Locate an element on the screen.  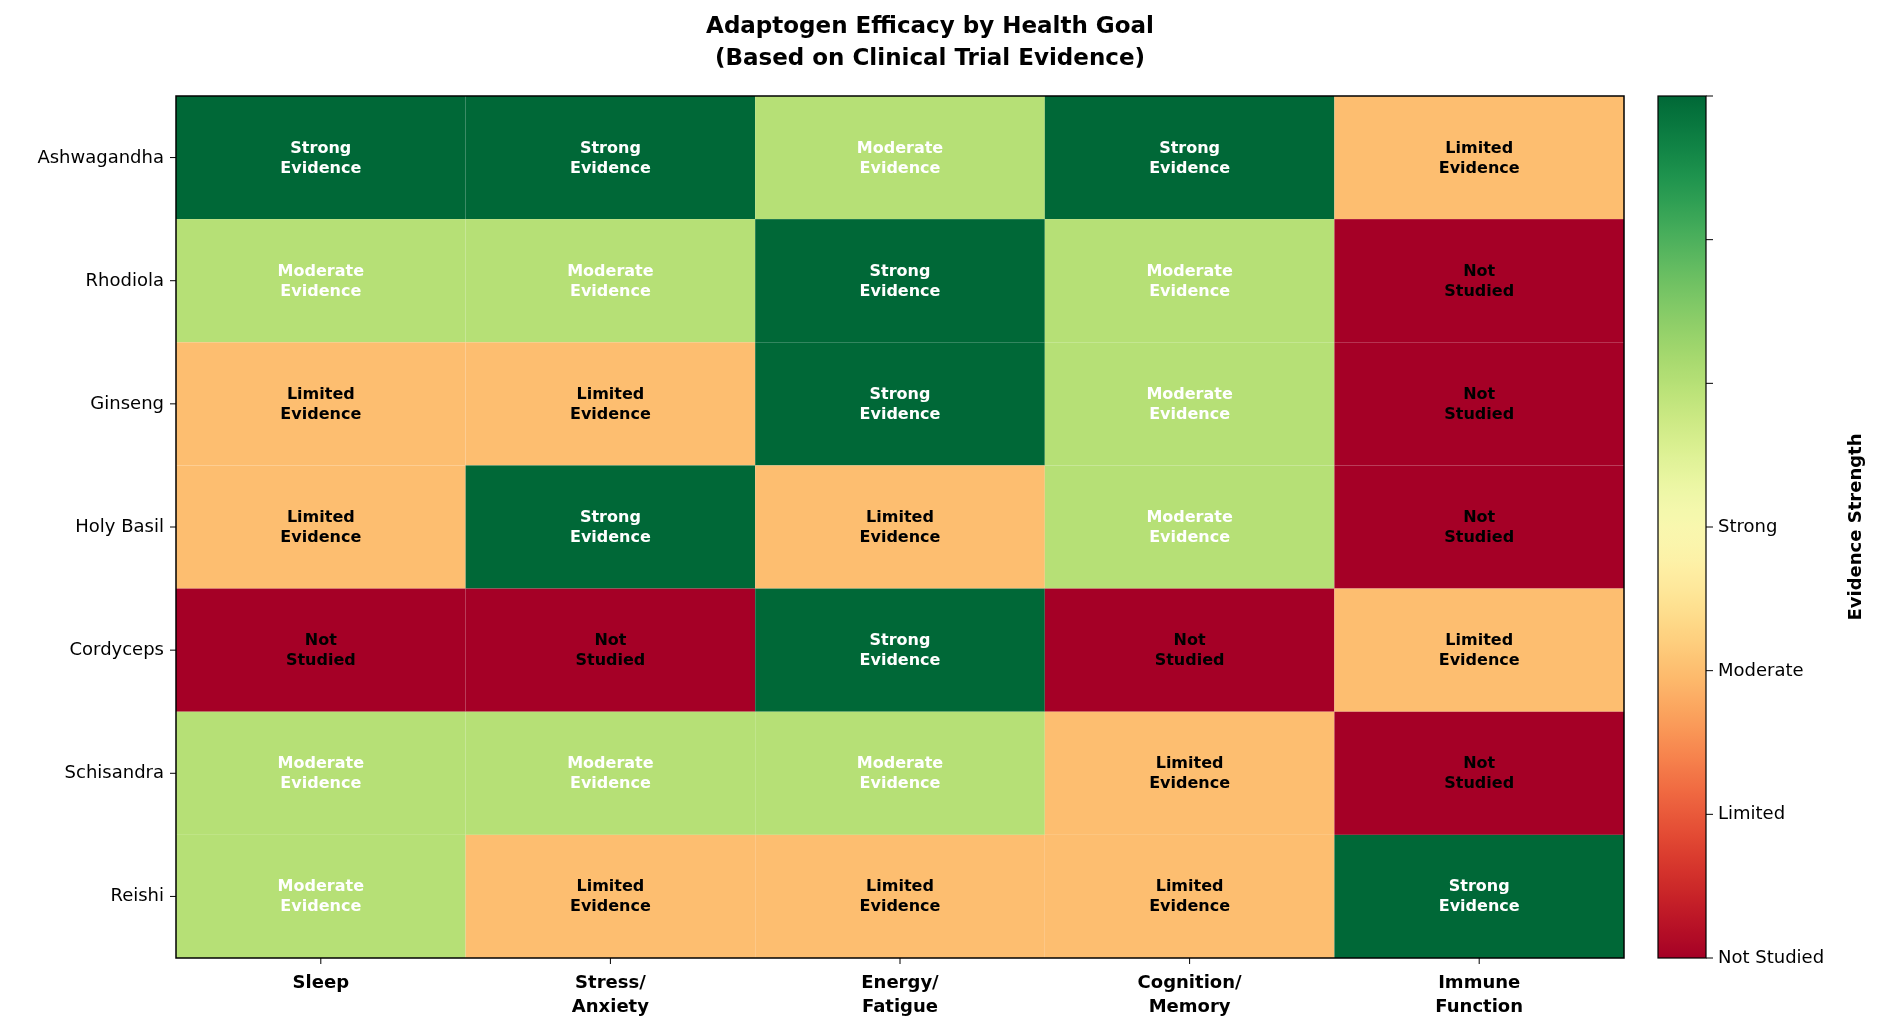
x-tick-label: Cognition/ Memory is located at coordinates (1190, 993).